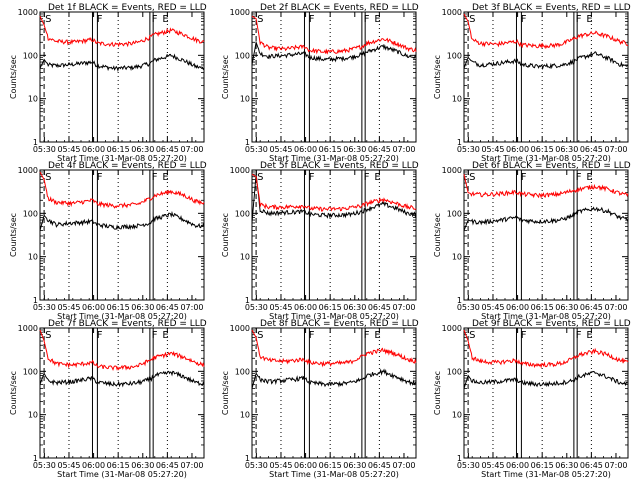 The height and width of the screenshot is (484, 640). Describe the element at coordinates (339, 324) in the screenshot. I see `panel-title: Det 8f BLACK = Events, RED = LLD` at that location.